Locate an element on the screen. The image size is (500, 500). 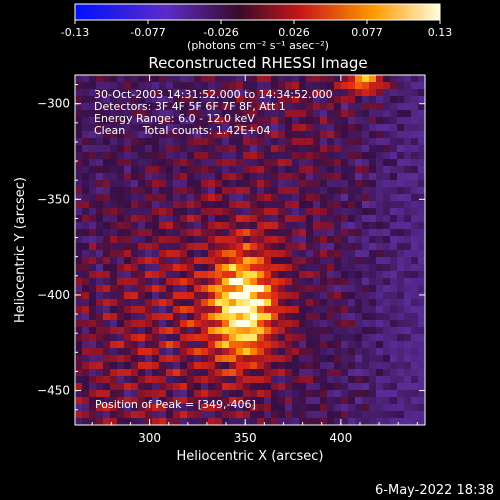
colorbar-tick-label: -0.077 is located at coordinates (147, 32).